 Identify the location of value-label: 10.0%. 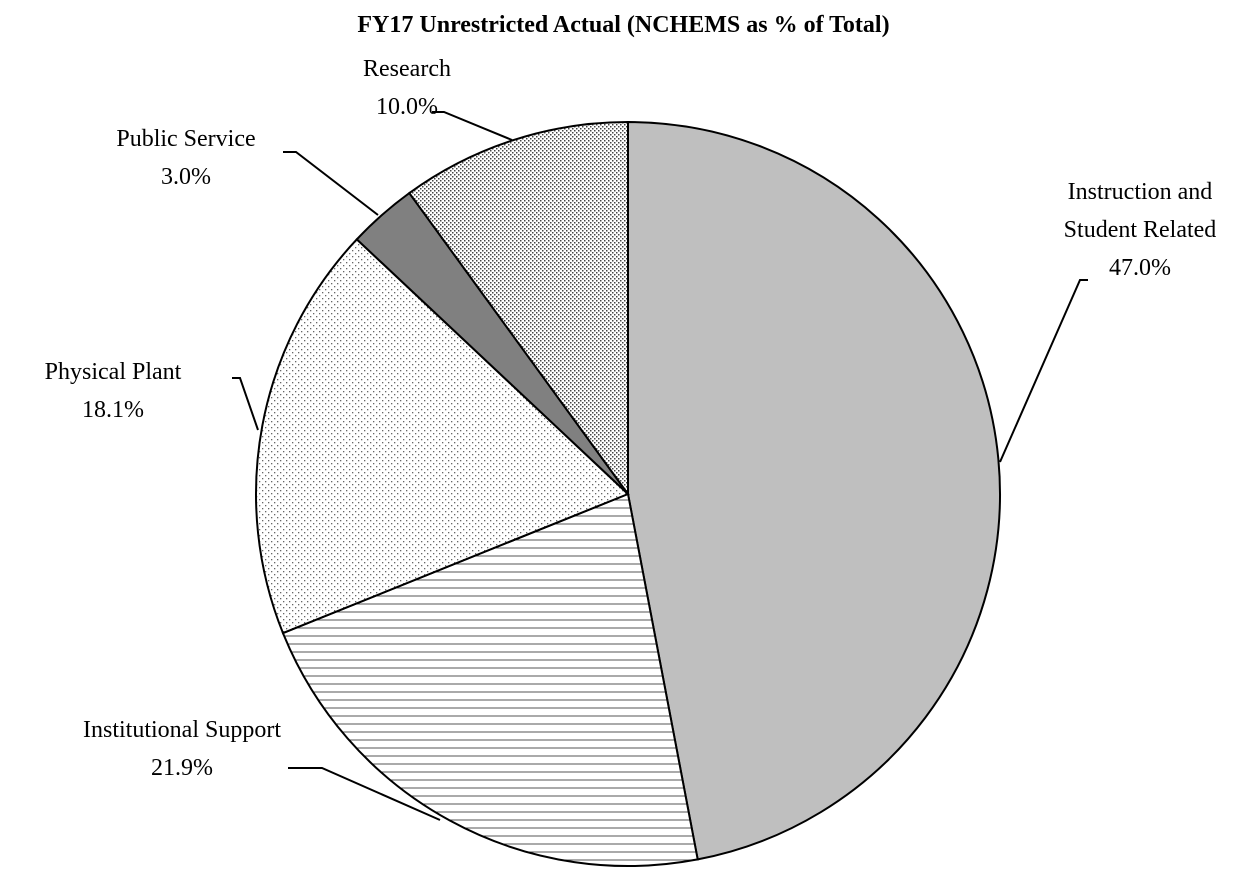
(407, 107).